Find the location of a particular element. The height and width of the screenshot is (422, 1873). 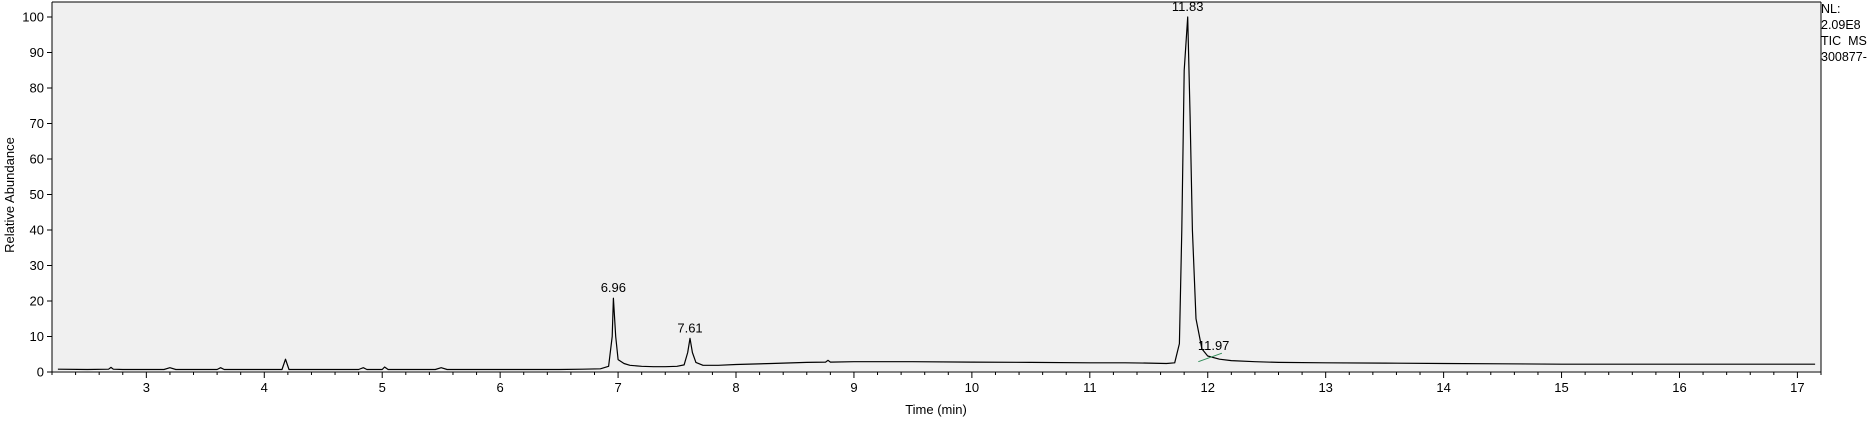

x-tick-label: 3 is located at coordinates (146, 387).